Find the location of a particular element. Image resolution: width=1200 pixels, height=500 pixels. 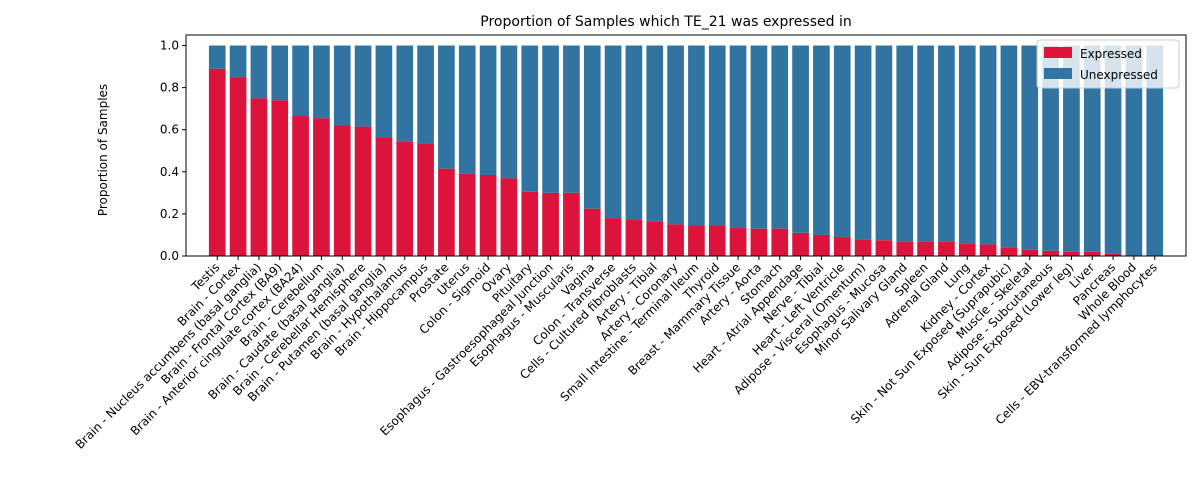

legend-swatch-unexpressed is located at coordinates (1058, 73).